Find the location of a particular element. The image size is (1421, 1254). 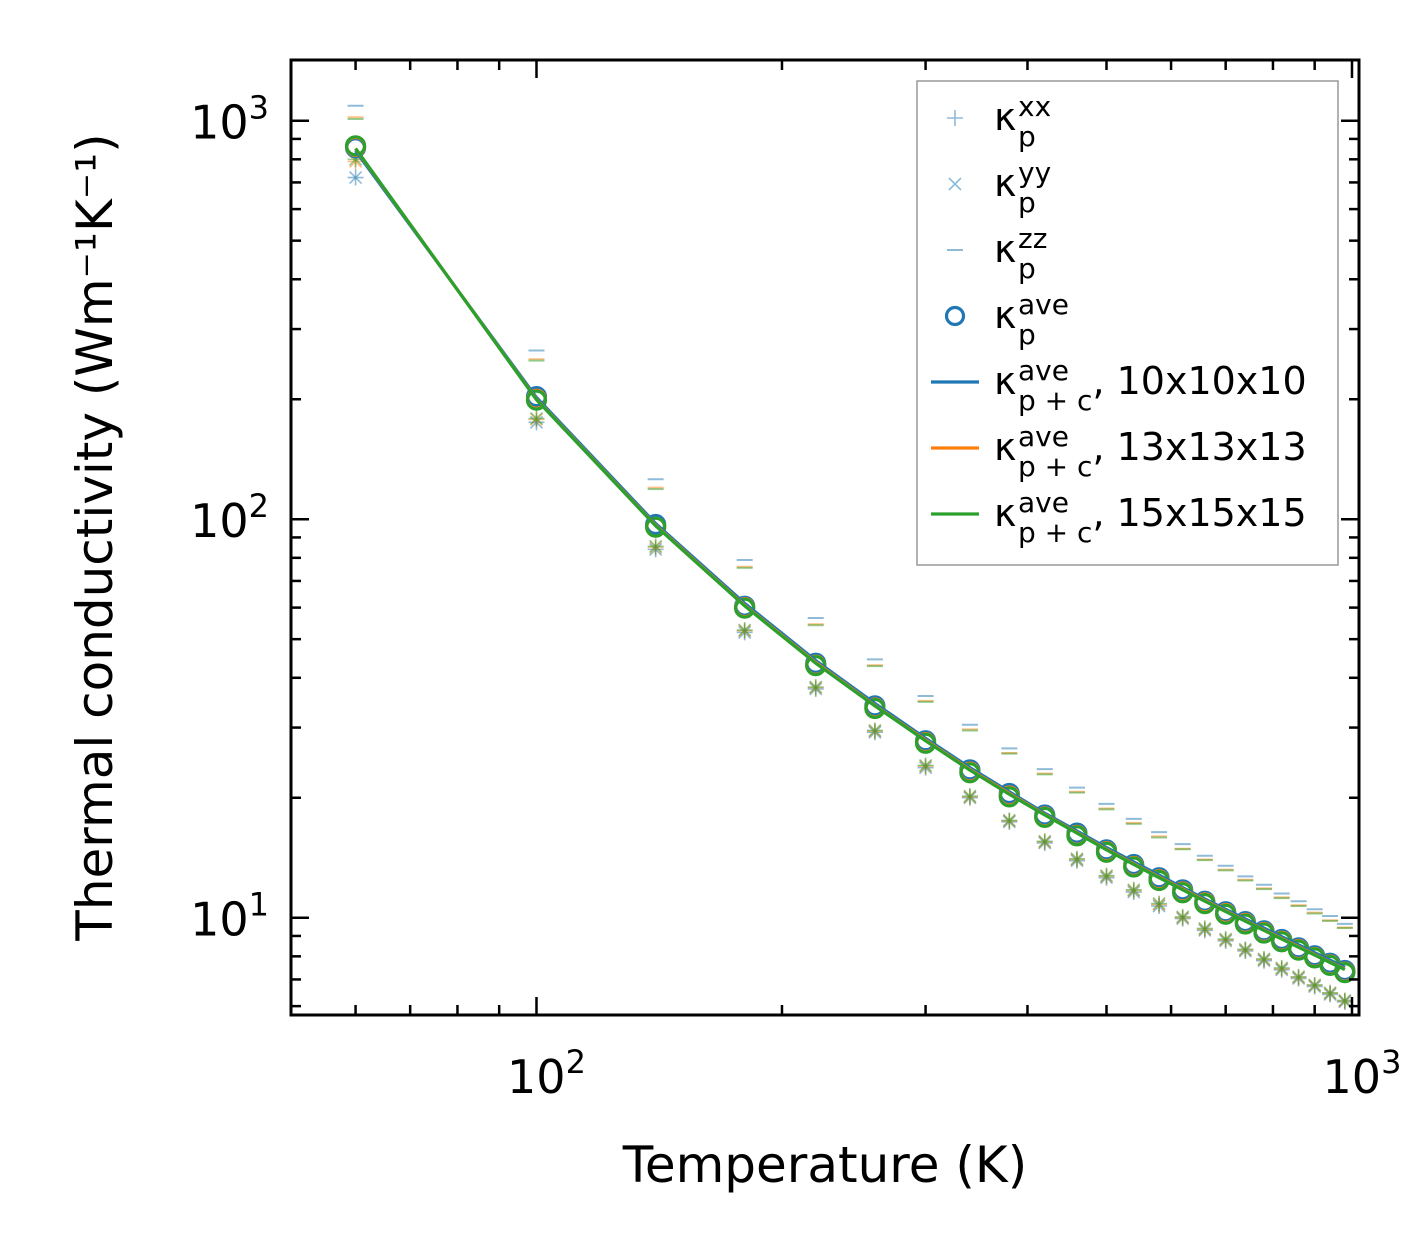

x-tick-label: 10³ is located at coordinates (1362, 1073).